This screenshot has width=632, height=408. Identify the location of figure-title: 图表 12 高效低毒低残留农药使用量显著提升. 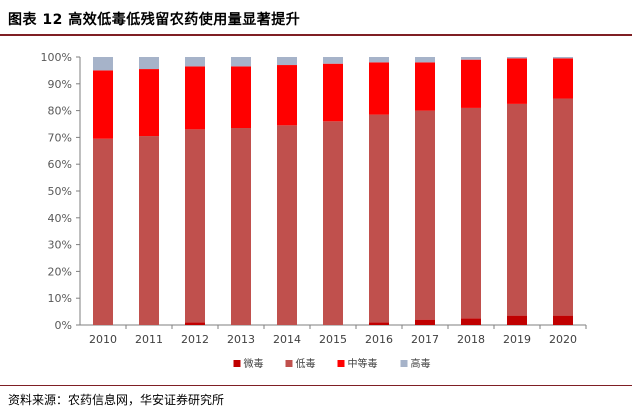
(154, 19).